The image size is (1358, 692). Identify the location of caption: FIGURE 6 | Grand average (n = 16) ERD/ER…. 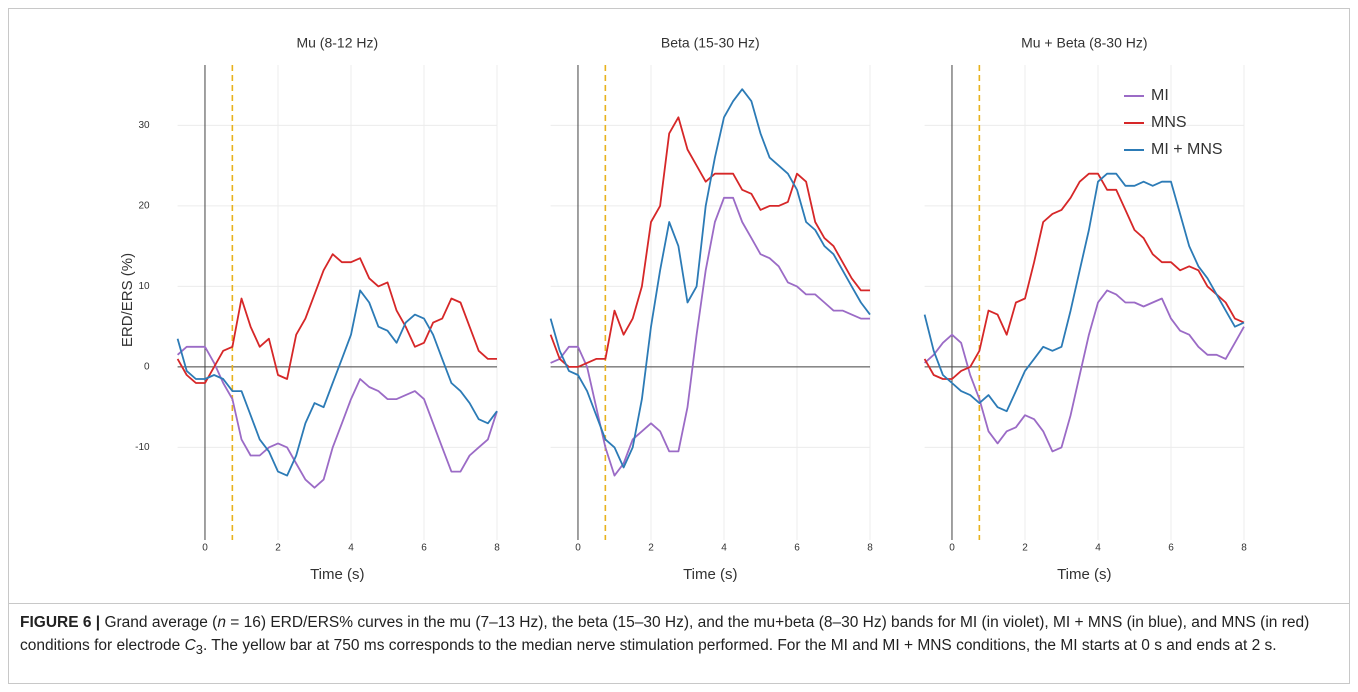
(680, 636).